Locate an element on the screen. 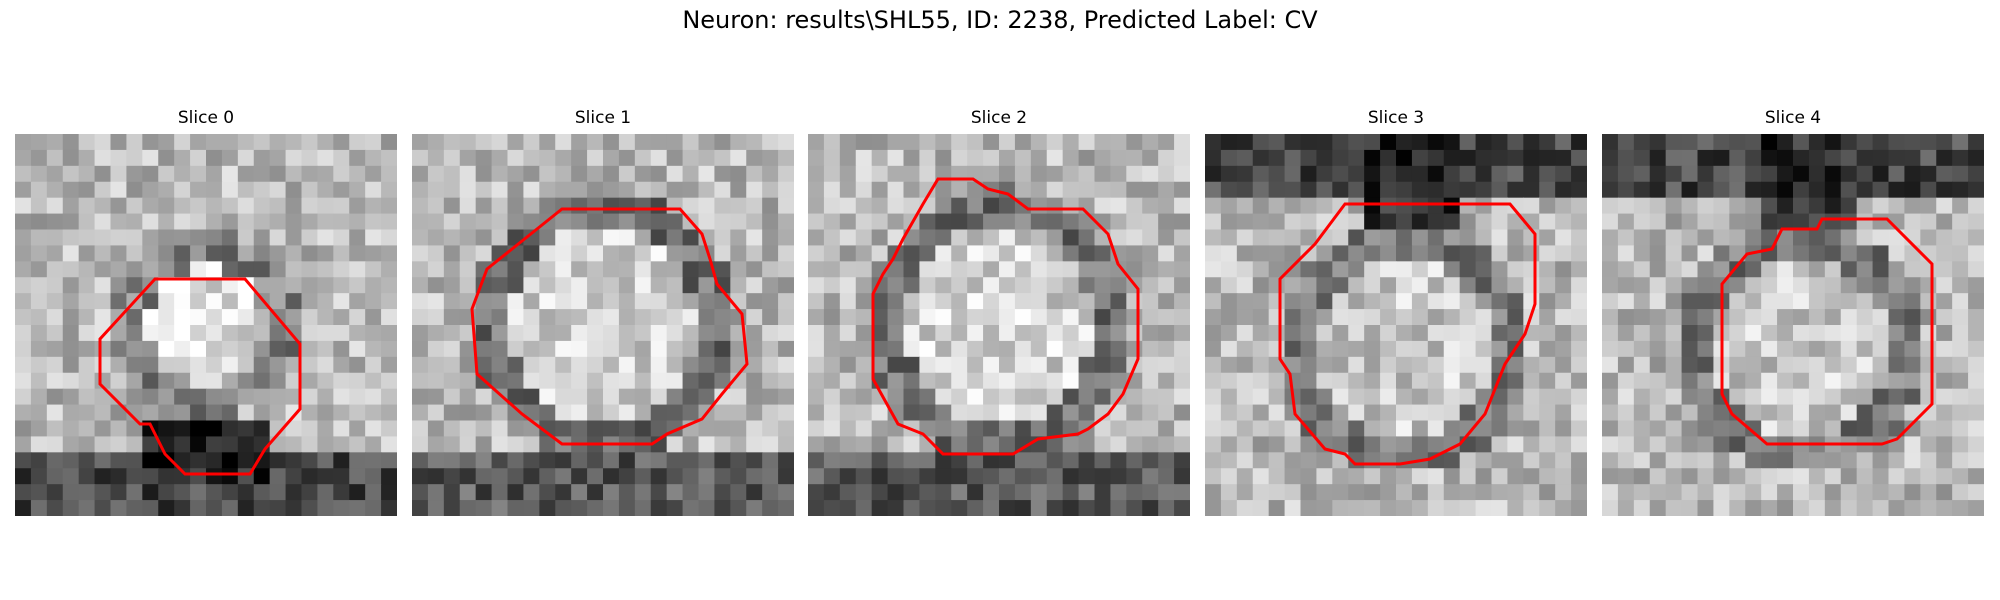 This screenshot has height=600, width=2000. slice-title-4: Slice 4 is located at coordinates (1793, 118).